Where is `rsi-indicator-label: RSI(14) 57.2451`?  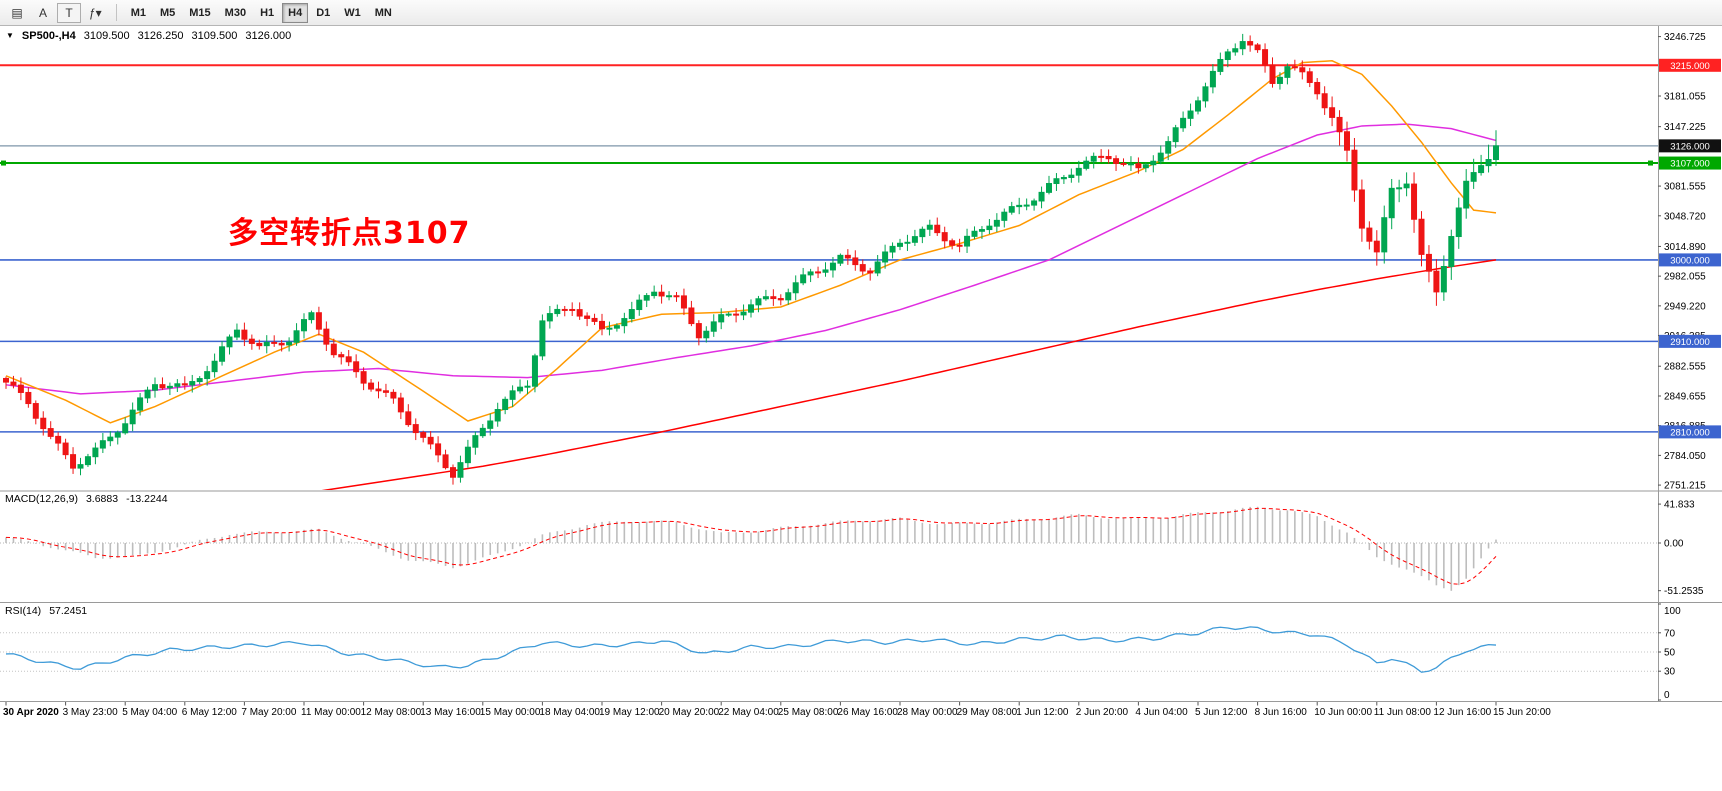 rsi-indicator-label: RSI(14) 57.2451 is located at coordinates (46, 611).